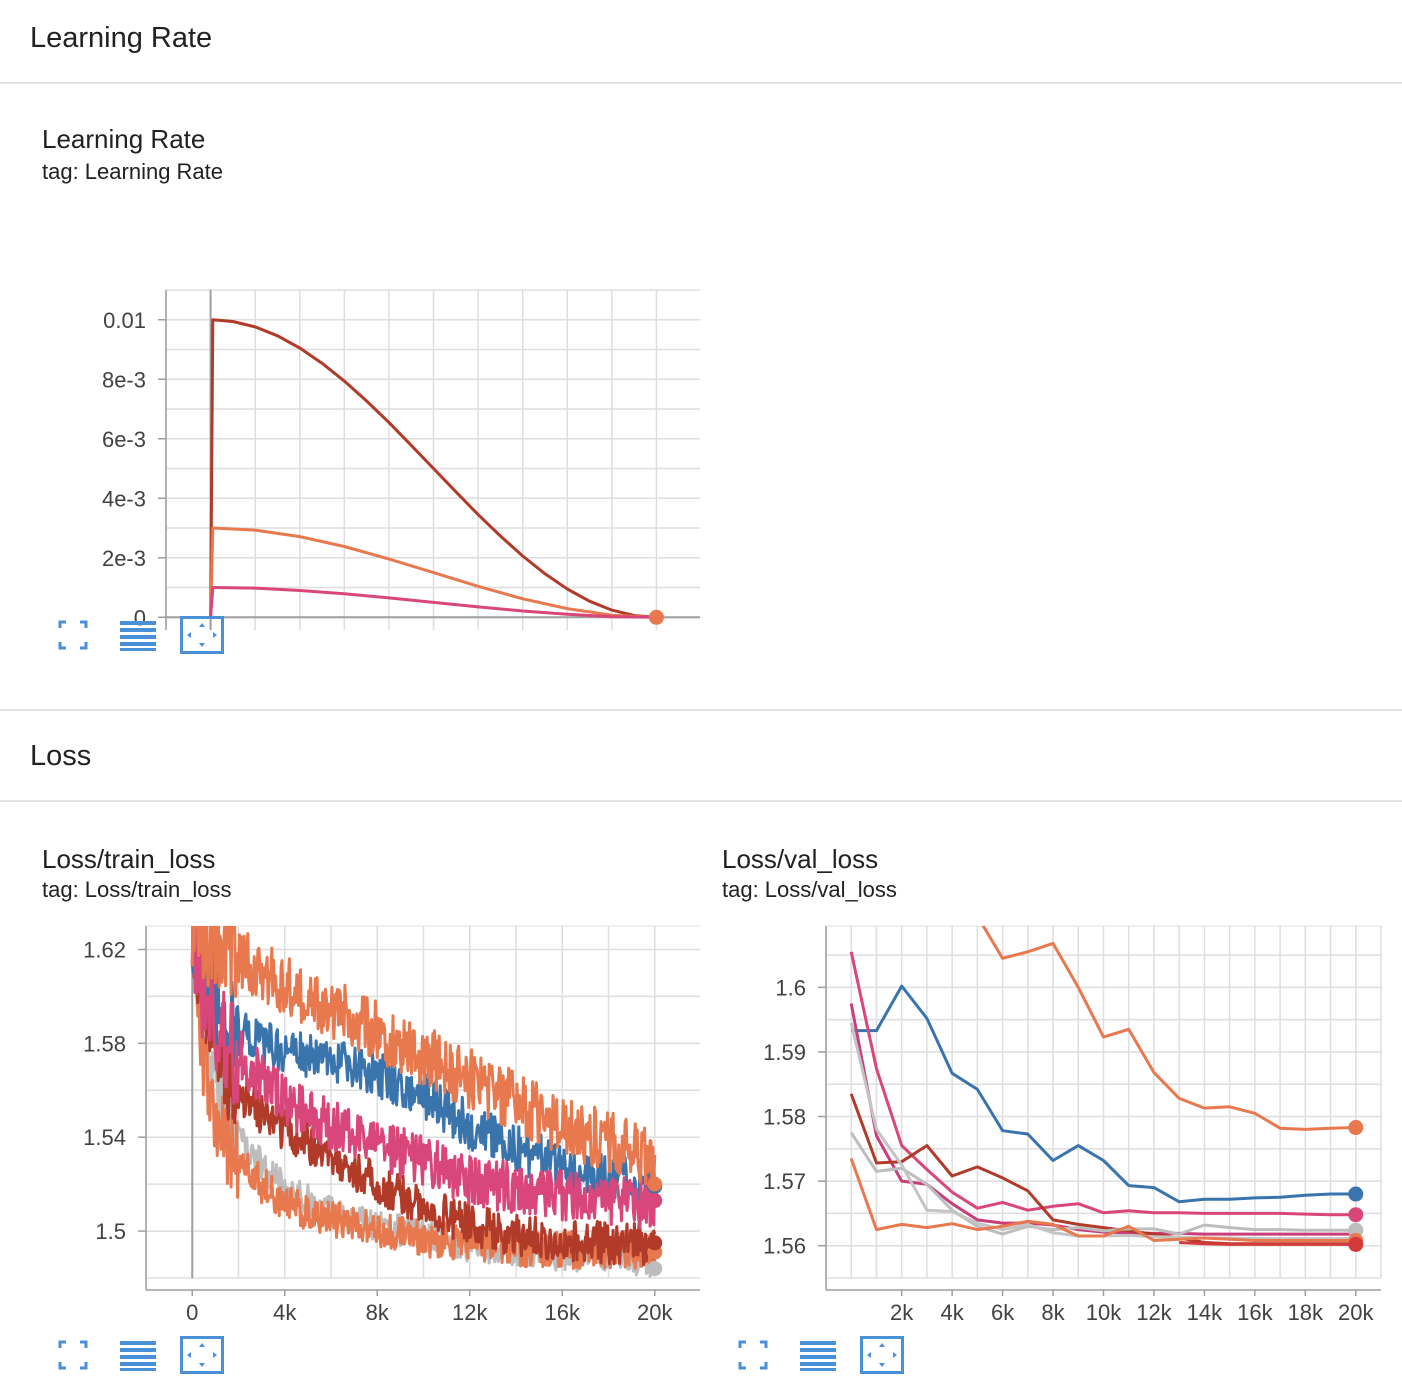  I want to click on x-tick-label: 2k, so click(902, 1312).